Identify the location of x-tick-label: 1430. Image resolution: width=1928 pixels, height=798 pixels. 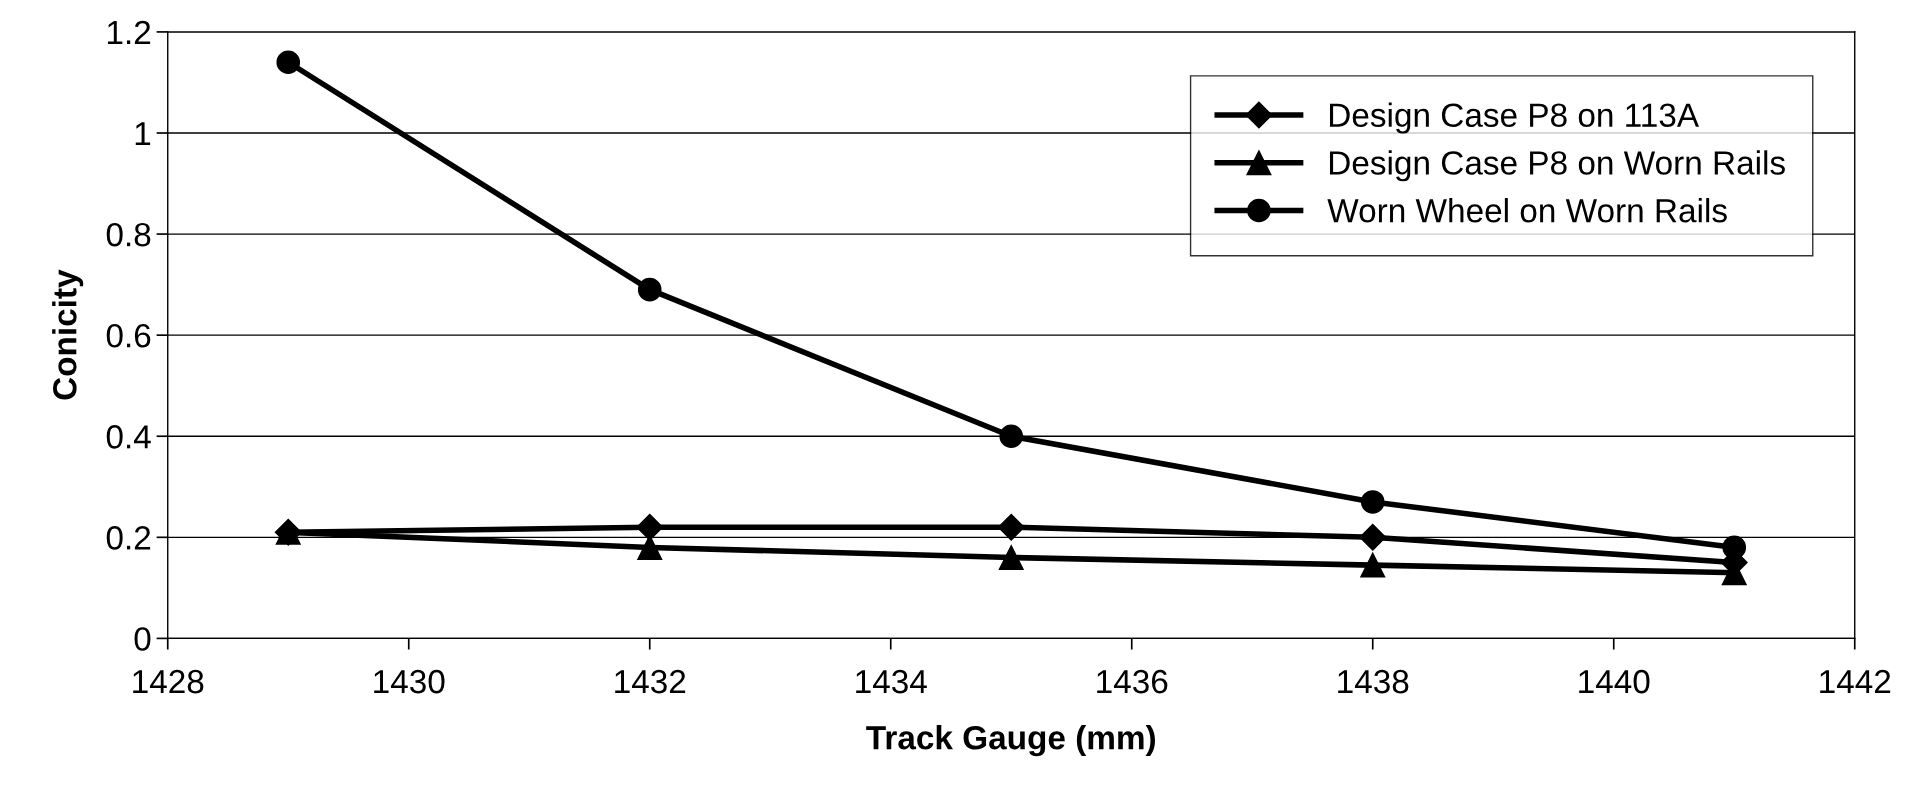
(409, 681).